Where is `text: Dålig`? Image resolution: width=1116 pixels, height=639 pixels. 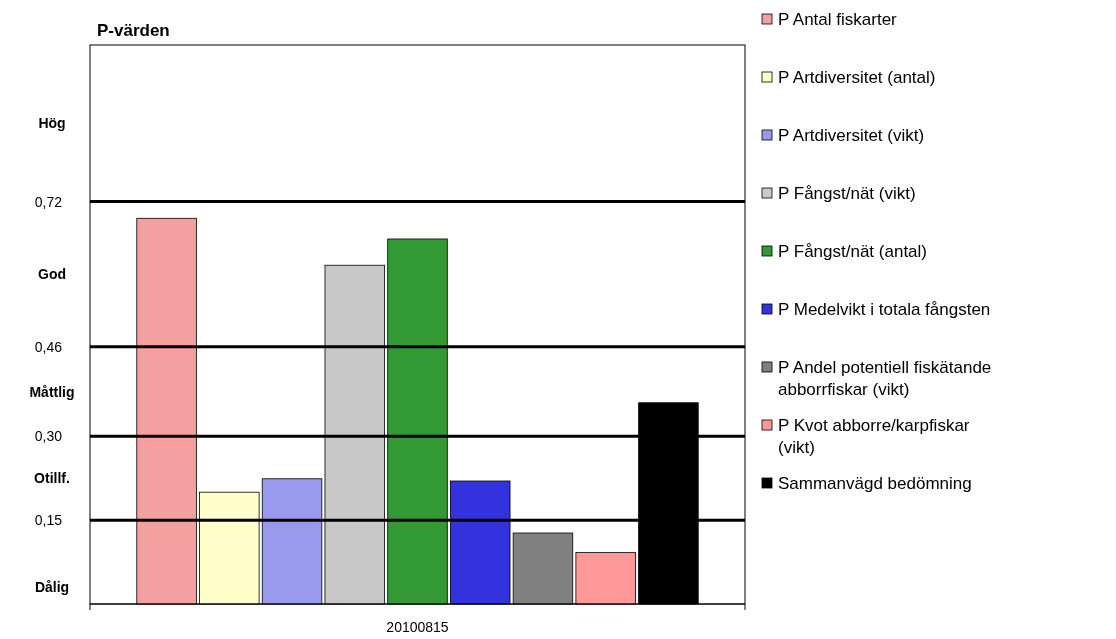
text: Dålig is located at coordinates (52, 587).